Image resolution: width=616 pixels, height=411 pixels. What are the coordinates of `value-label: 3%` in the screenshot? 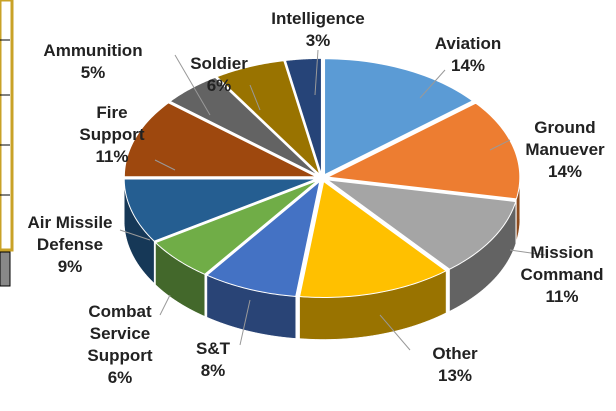 It's located at (318, 40).